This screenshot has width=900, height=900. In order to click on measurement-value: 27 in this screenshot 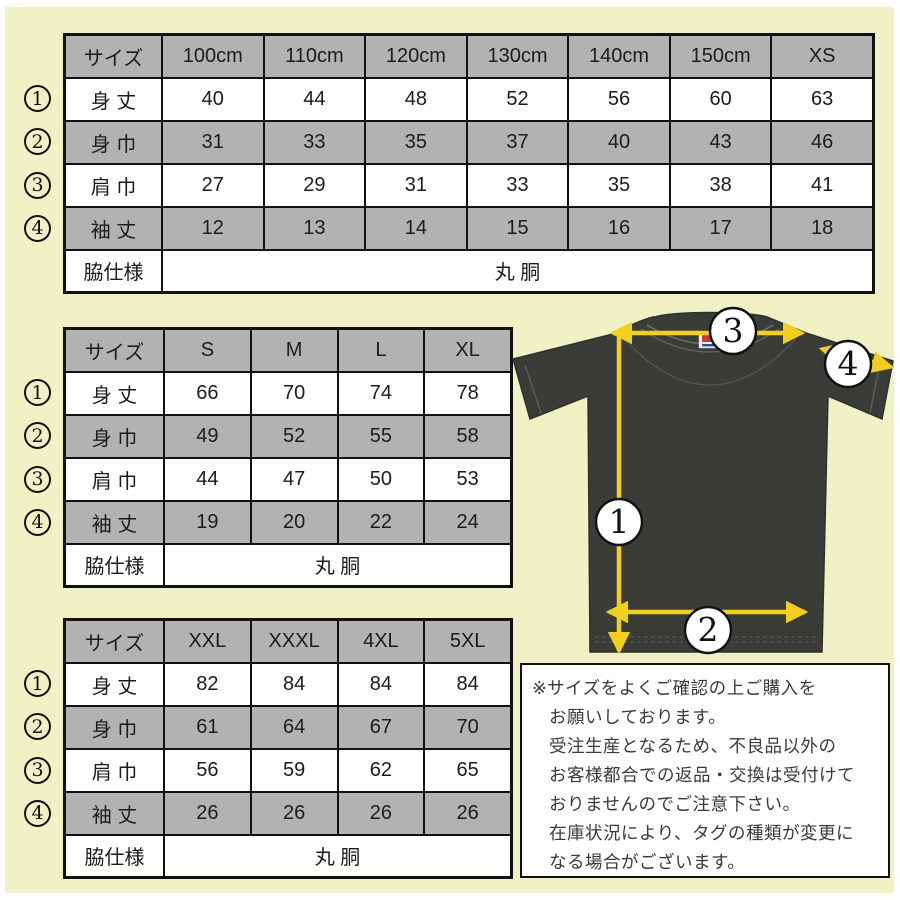, I will do `click(213, 185)`.